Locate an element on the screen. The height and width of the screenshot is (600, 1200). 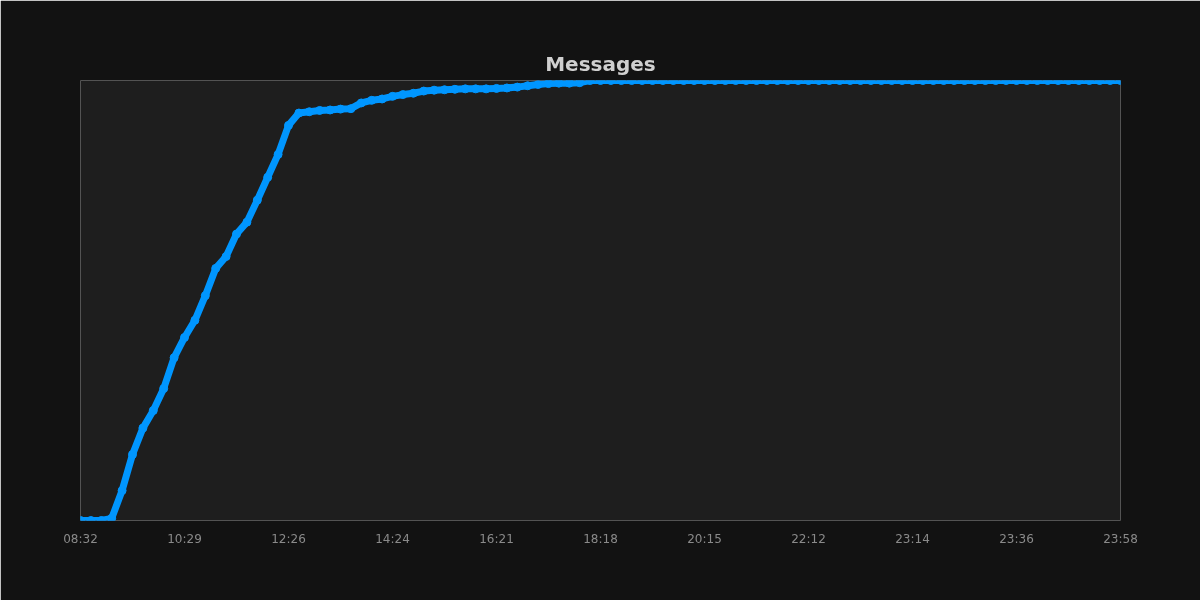
x-tick-label: 23:58 is located at coordinates (1120, 538).